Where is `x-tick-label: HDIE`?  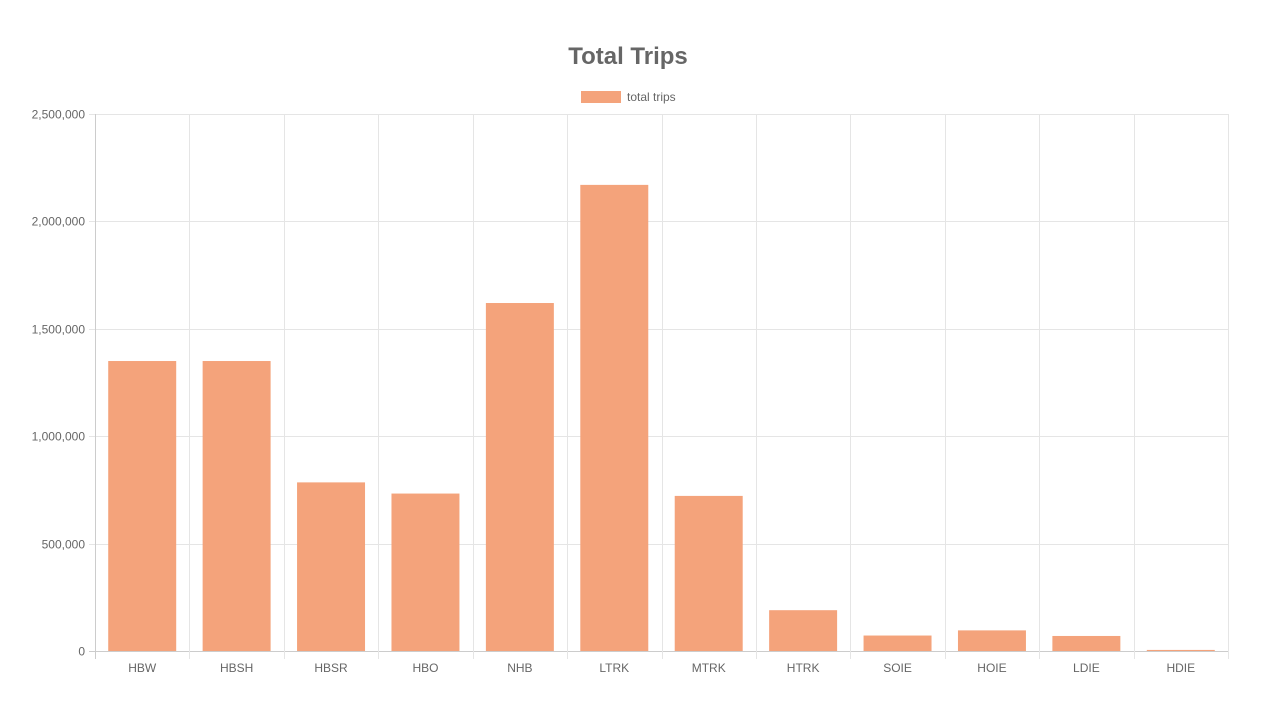 x-tick-label: HDIE is located at coordinates (1180, 668).